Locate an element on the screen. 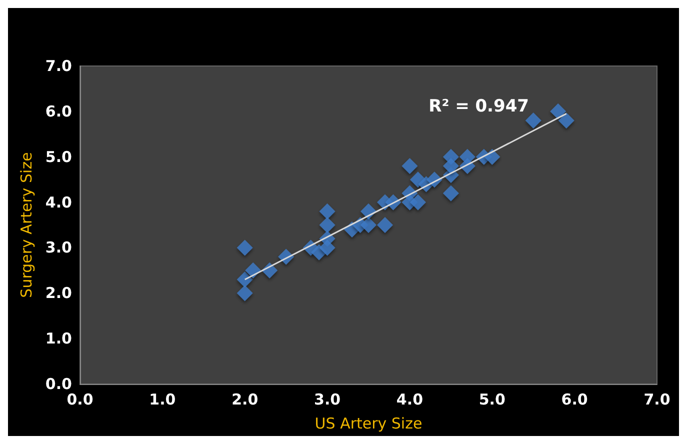 The width and height of the screenshot is (687, 444). x-tick-label: 7.0 is located at coordinates (657, 399).